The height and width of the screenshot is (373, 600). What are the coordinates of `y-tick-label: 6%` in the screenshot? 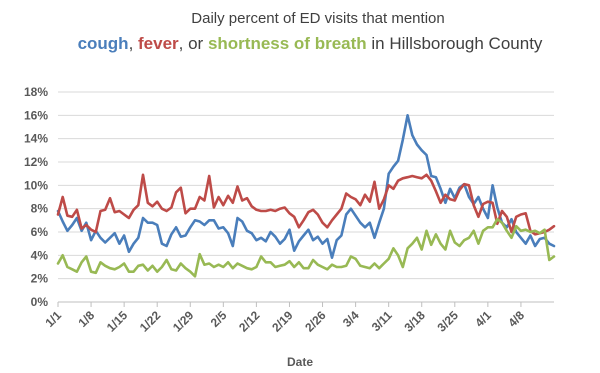 It's located at (40, 232).